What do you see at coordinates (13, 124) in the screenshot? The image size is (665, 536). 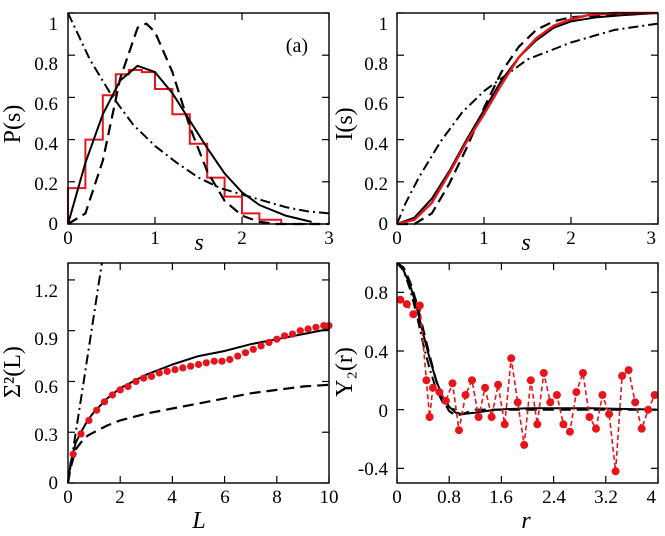 I see `ps-ylabel: P(s)` at bounding box center [13, 124].